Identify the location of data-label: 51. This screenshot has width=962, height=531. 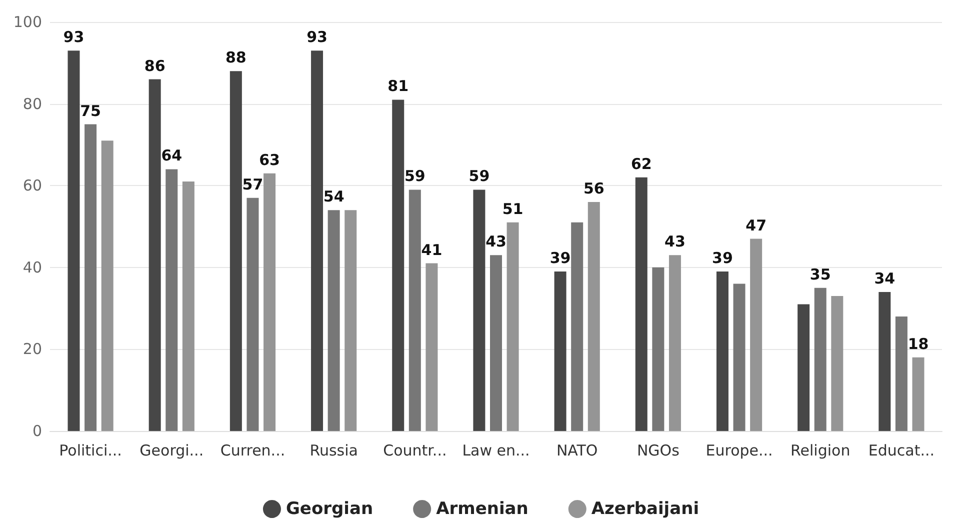
(513, 209).